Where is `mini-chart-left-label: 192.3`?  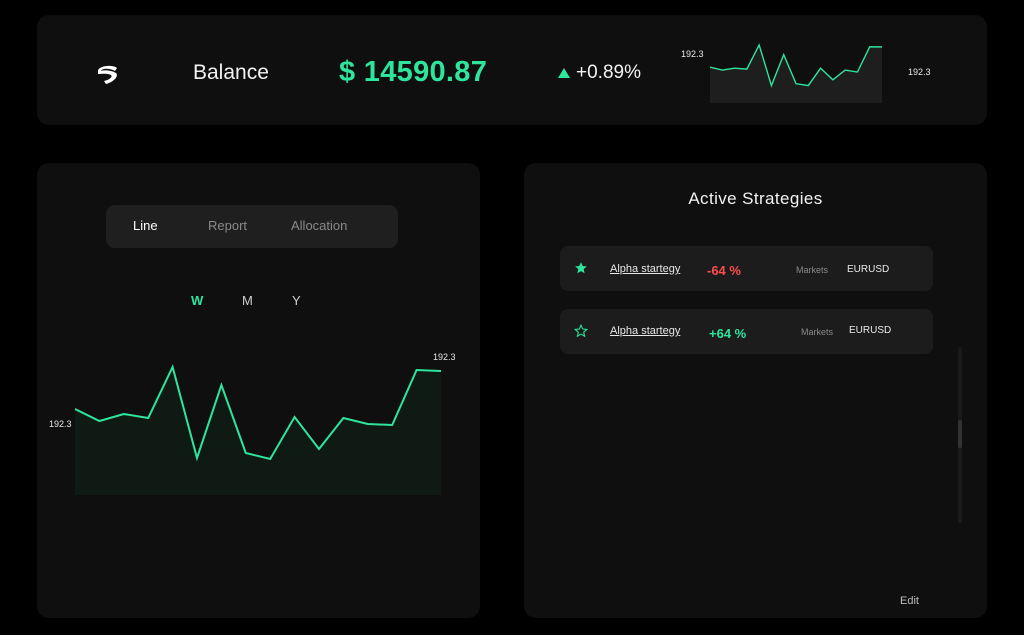
mini-chart-left-label: 192.3 is located at coordinates (692, 54).